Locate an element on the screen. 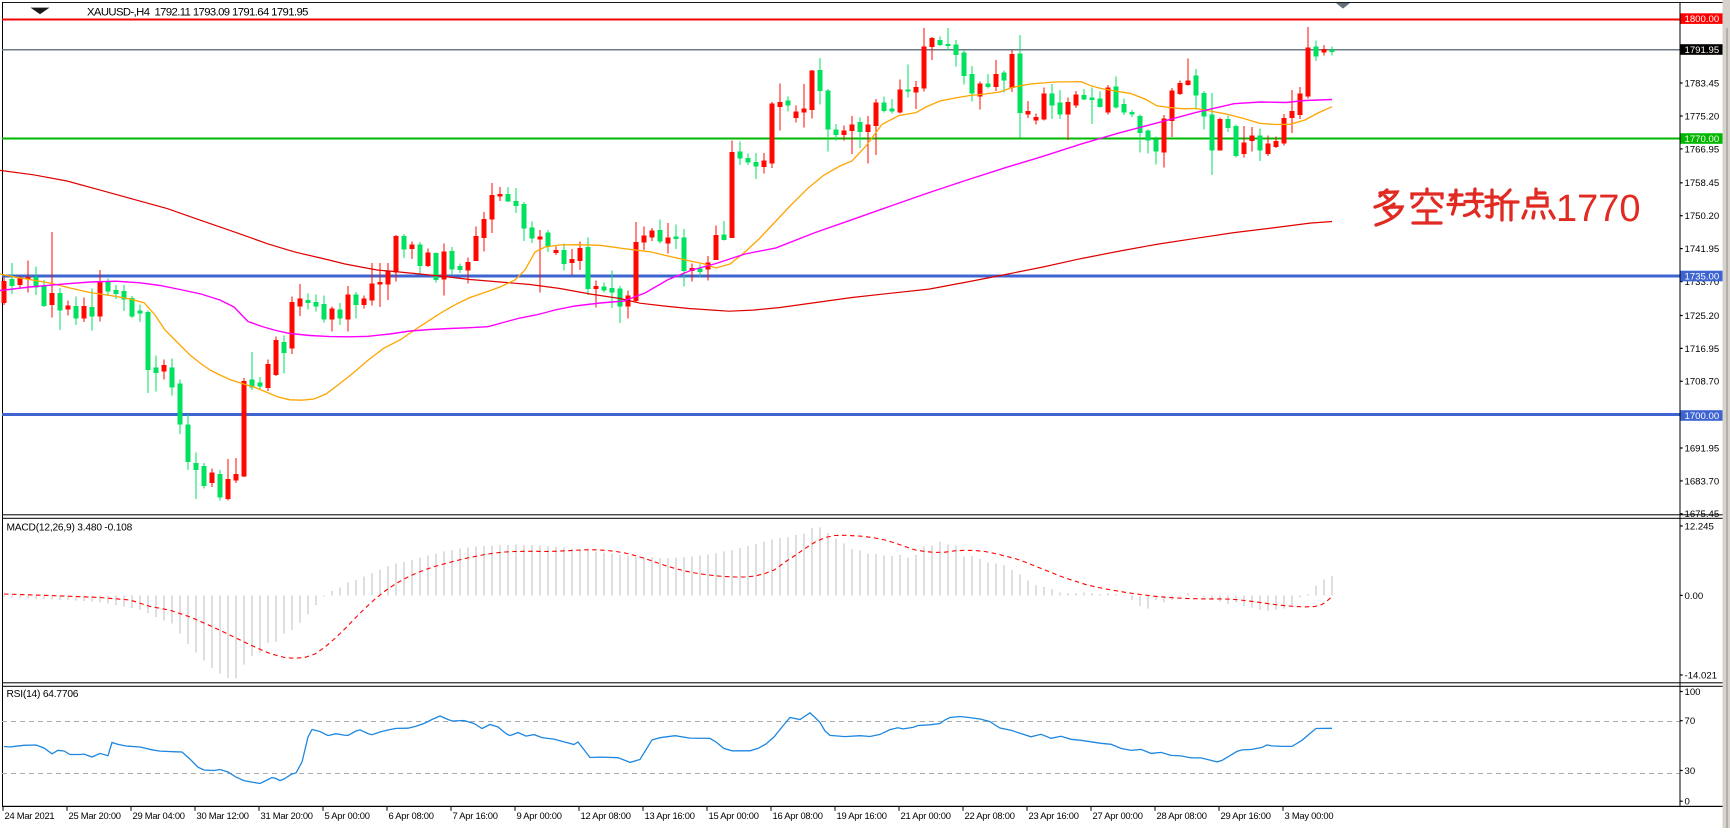 The width and height of the screenshot is (1730, 833). svg-text: 1675.45 is located at coordinates (1702, 514).